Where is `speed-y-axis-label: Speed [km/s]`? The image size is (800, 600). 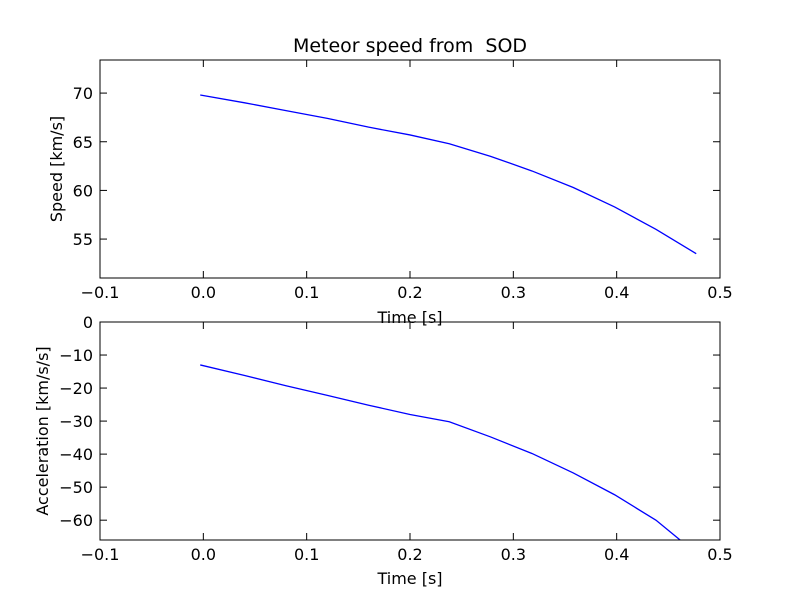 speed-y-axis-label: Speed [km/s] is located at coordinates (56, 169).